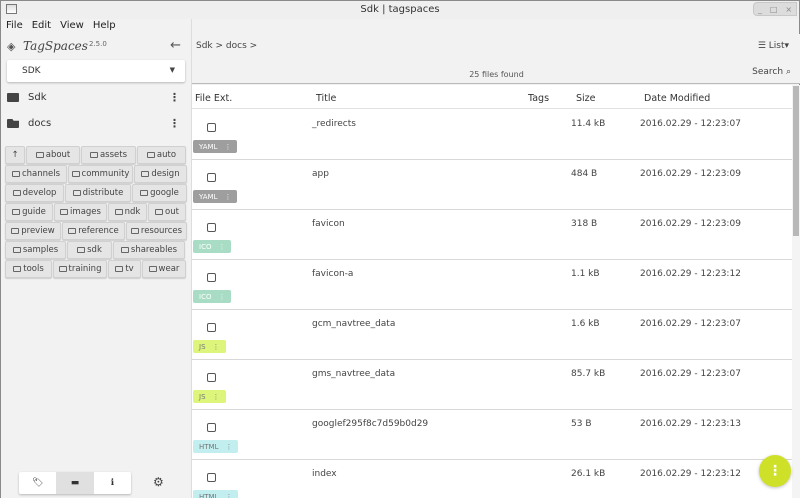 This screenshot has height=498, width=800. Describe the element at coordinates (35, 250) in the screenshot. I see `subfolder-samples: samples` at that location.